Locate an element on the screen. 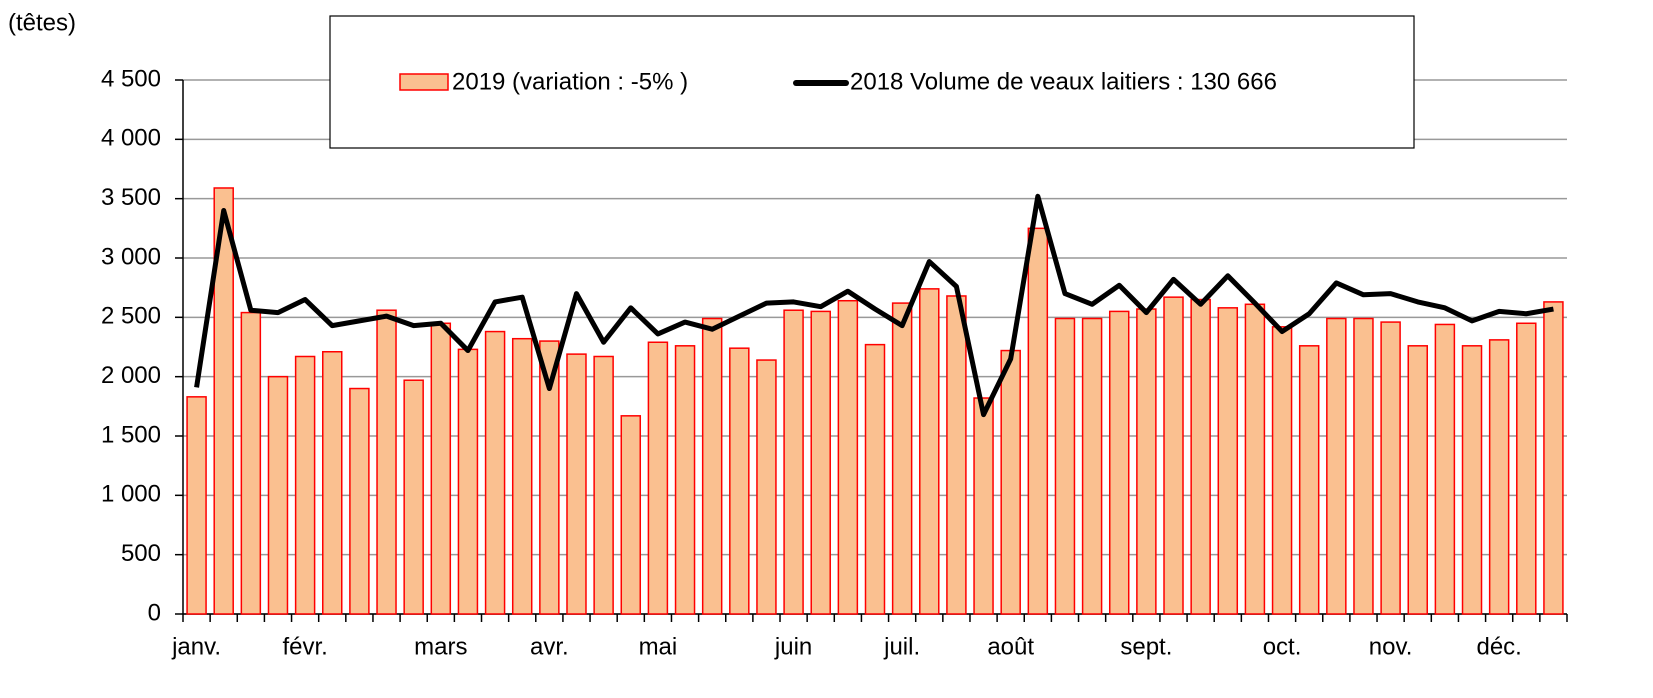 This screenshot has height=698, width=1653. y-tick-label: 2 000 is located at coordinates (131, 375).